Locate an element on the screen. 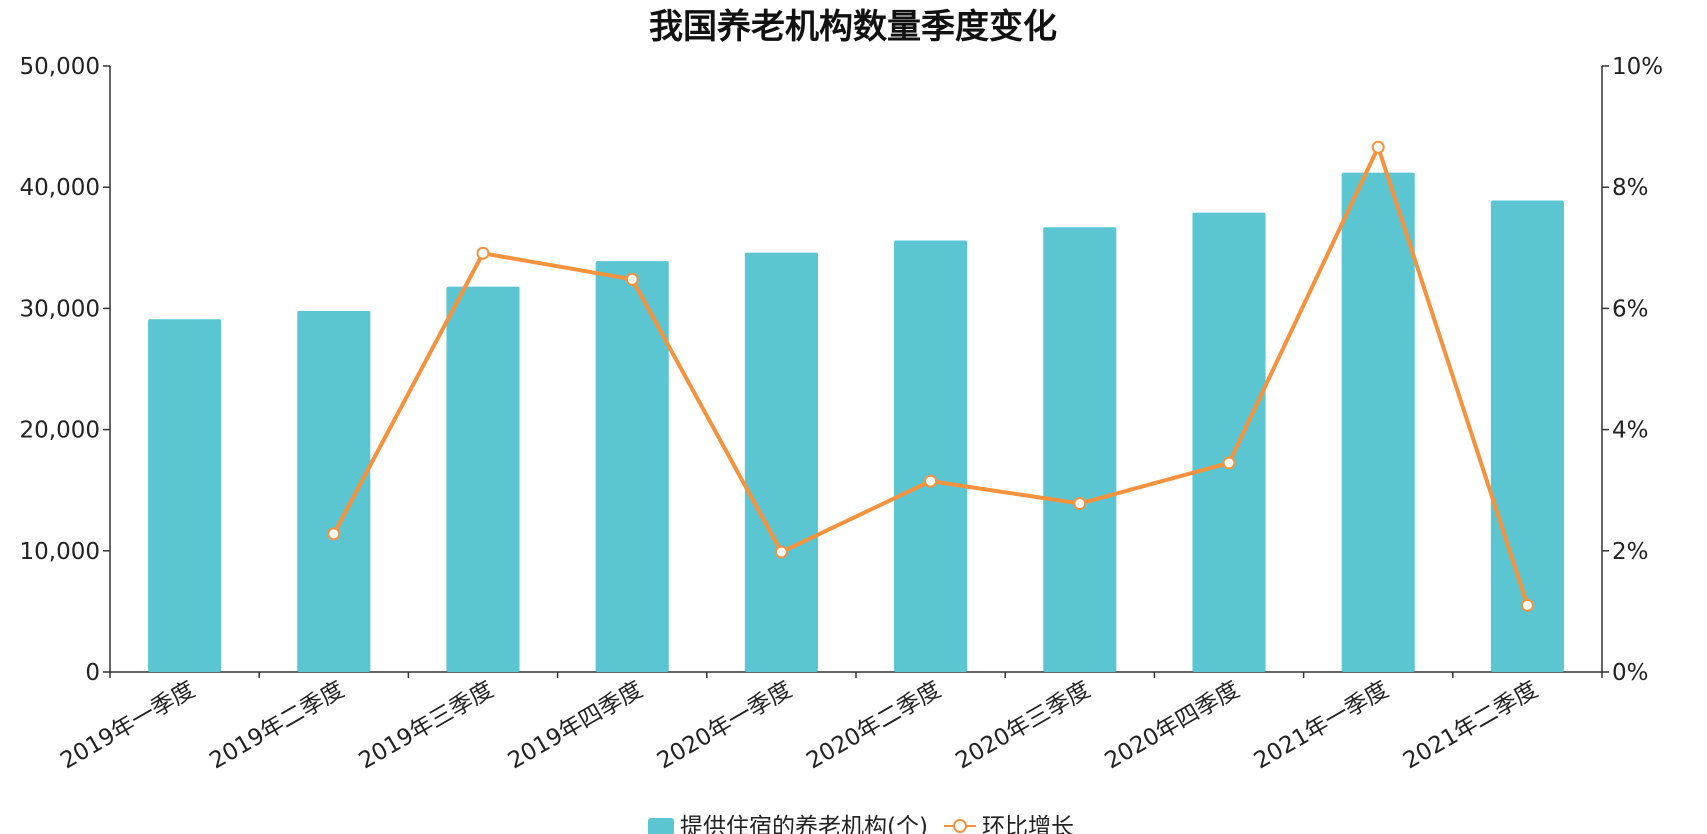 This screenshot has height=834, width=1707. legend-marker-line is located at coordinates (960, 826).